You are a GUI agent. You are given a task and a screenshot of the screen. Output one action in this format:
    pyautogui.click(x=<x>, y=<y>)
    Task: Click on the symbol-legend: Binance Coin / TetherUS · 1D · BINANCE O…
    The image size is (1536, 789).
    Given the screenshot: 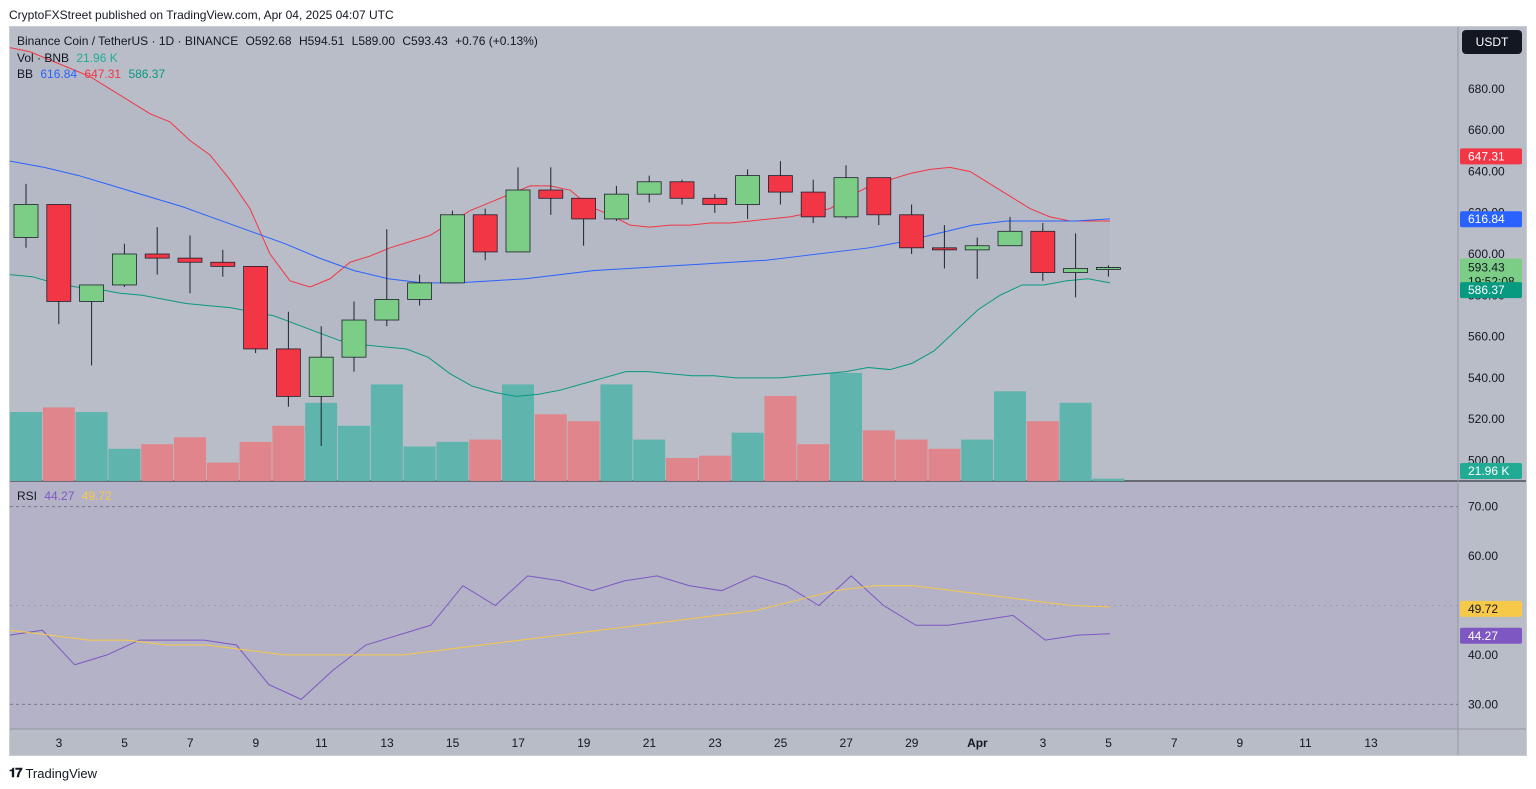 What is the action you would take?
    pyautogui.click(x=279, y=41)
    